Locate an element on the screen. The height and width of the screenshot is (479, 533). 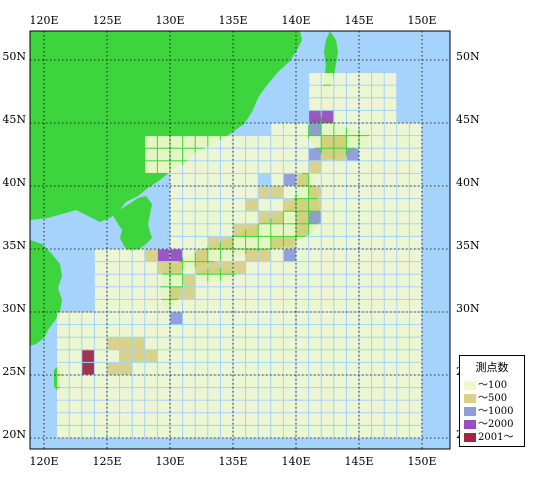
legend-box: 測点数 ～100 ～500 ～1000 ～2000 2001～ is located at coordinates (492, 401).